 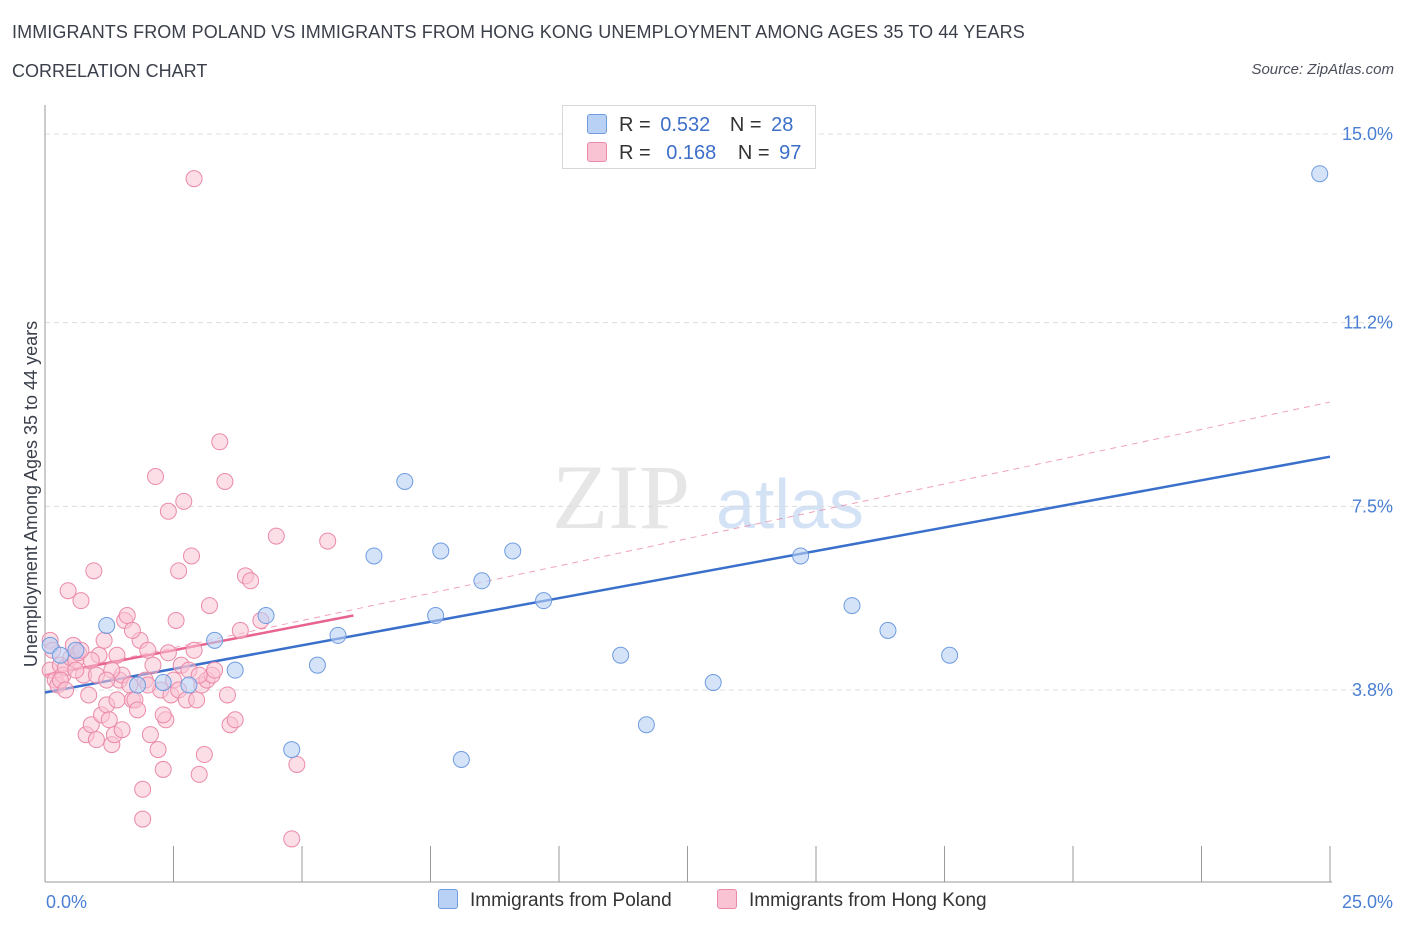 I want to click on legend-n-value: 97, so click(x=790, y=153).